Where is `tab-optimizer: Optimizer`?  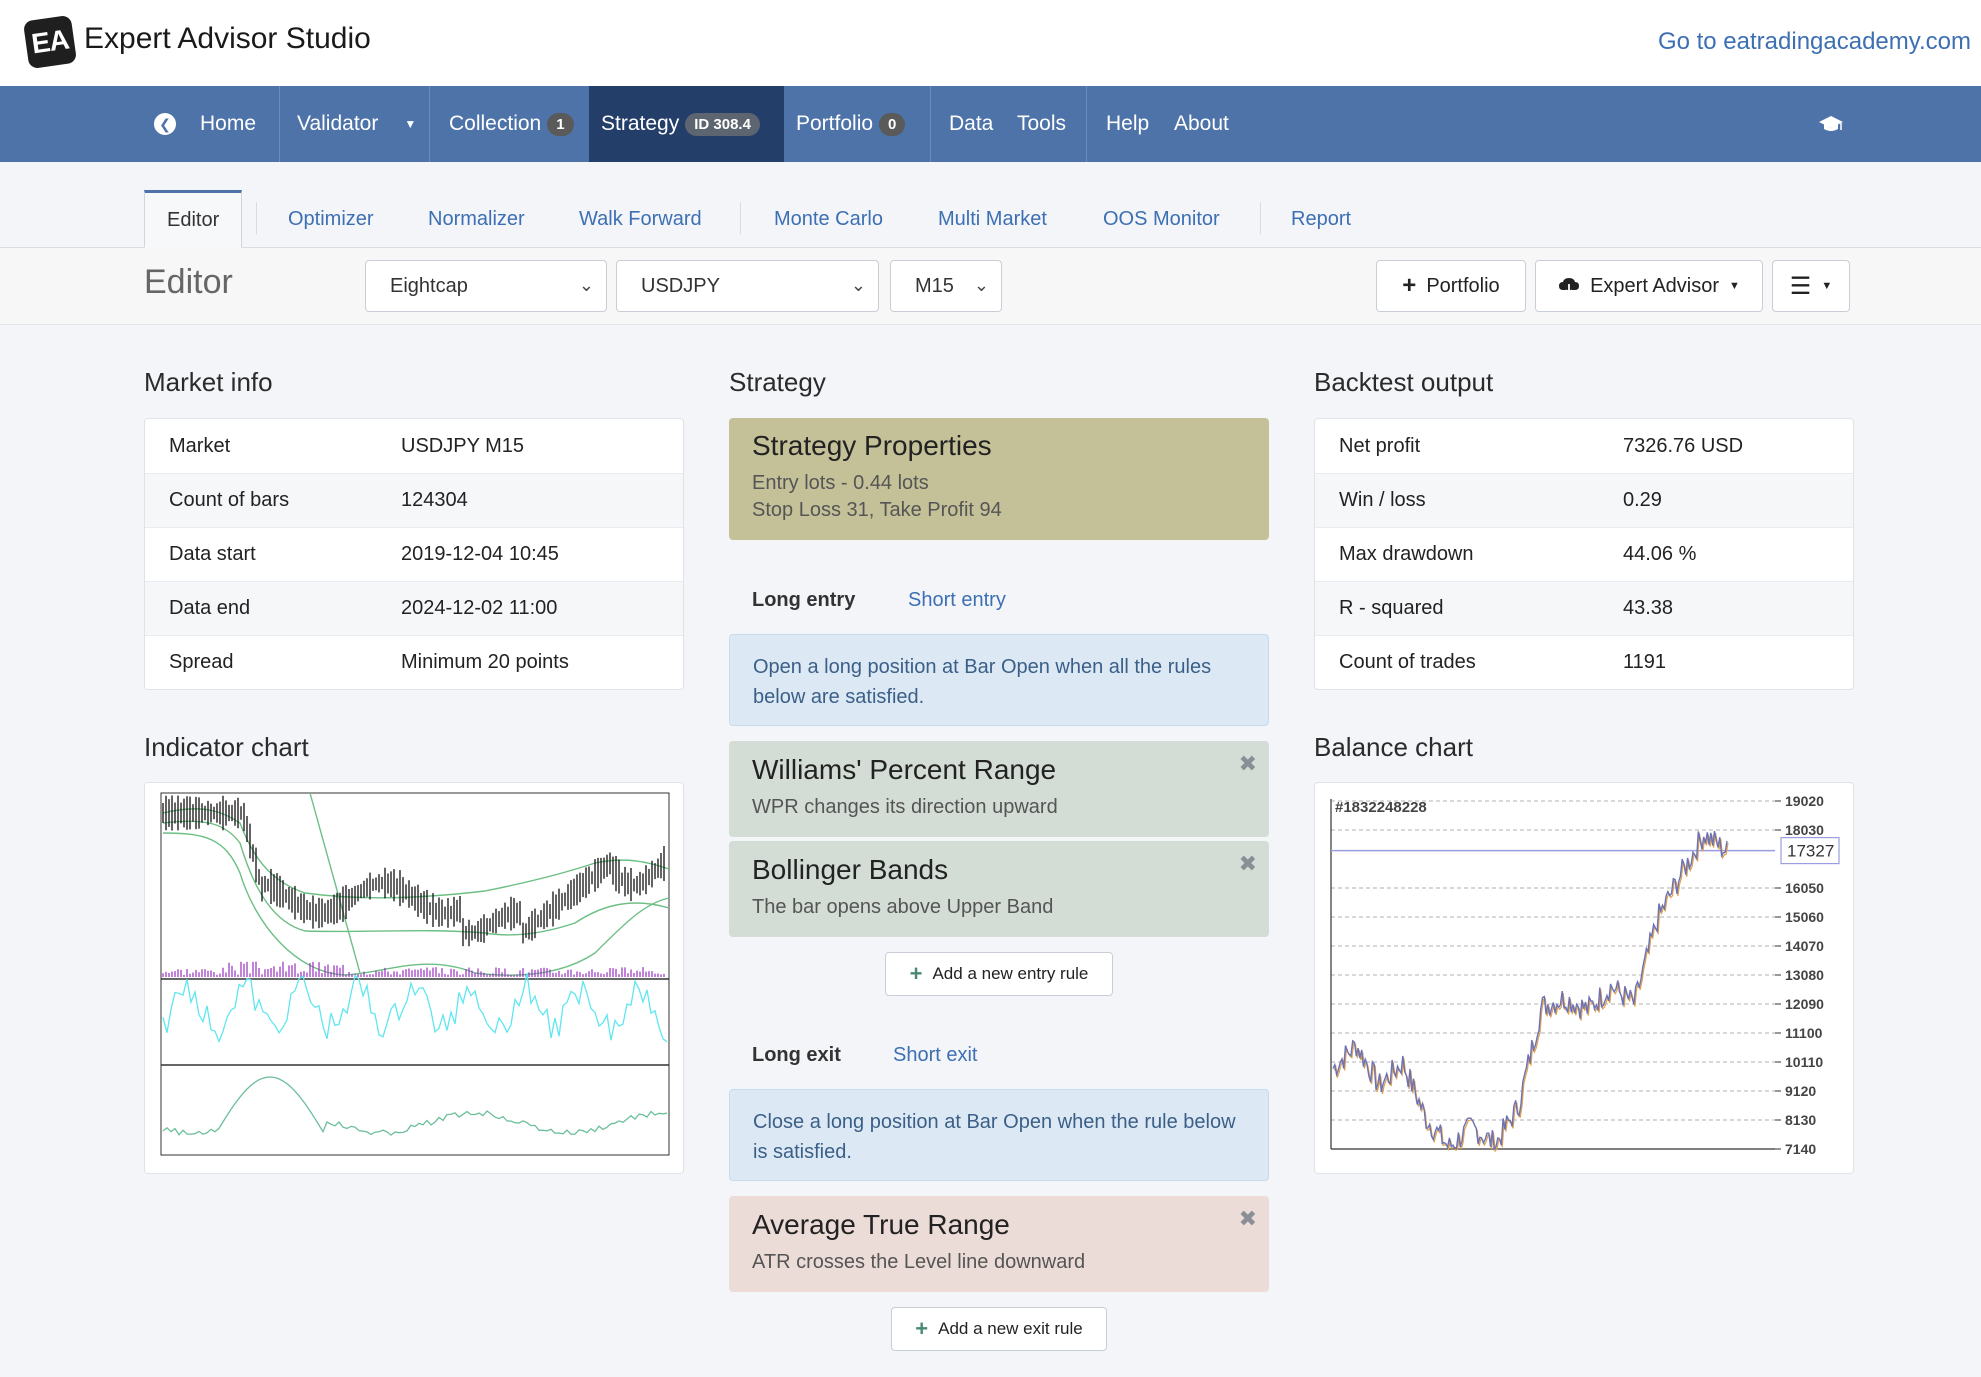 tab-optimizer: Optimizer is located at coordinates (331, 218).